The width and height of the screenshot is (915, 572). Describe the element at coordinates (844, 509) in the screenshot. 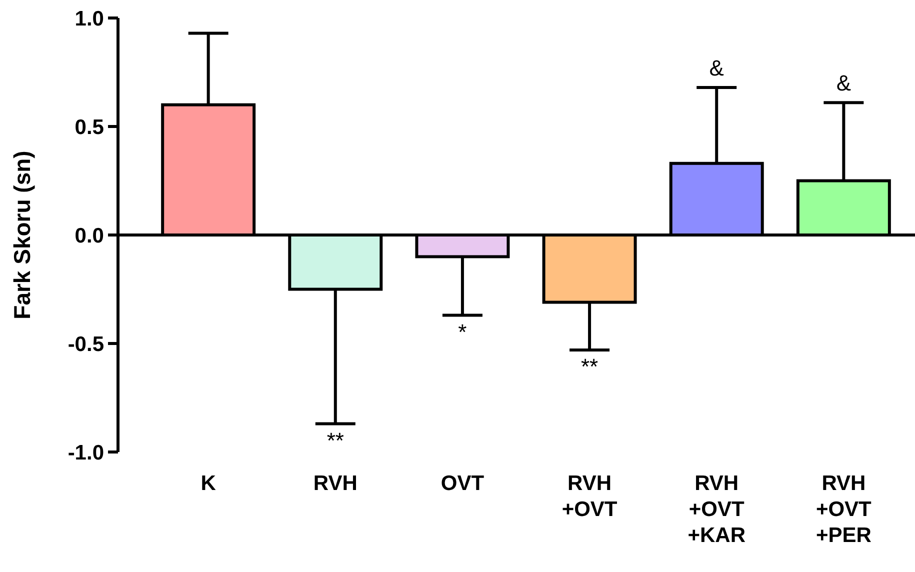

I see `x-tick-label: RVH +OVT +PER` at that location.